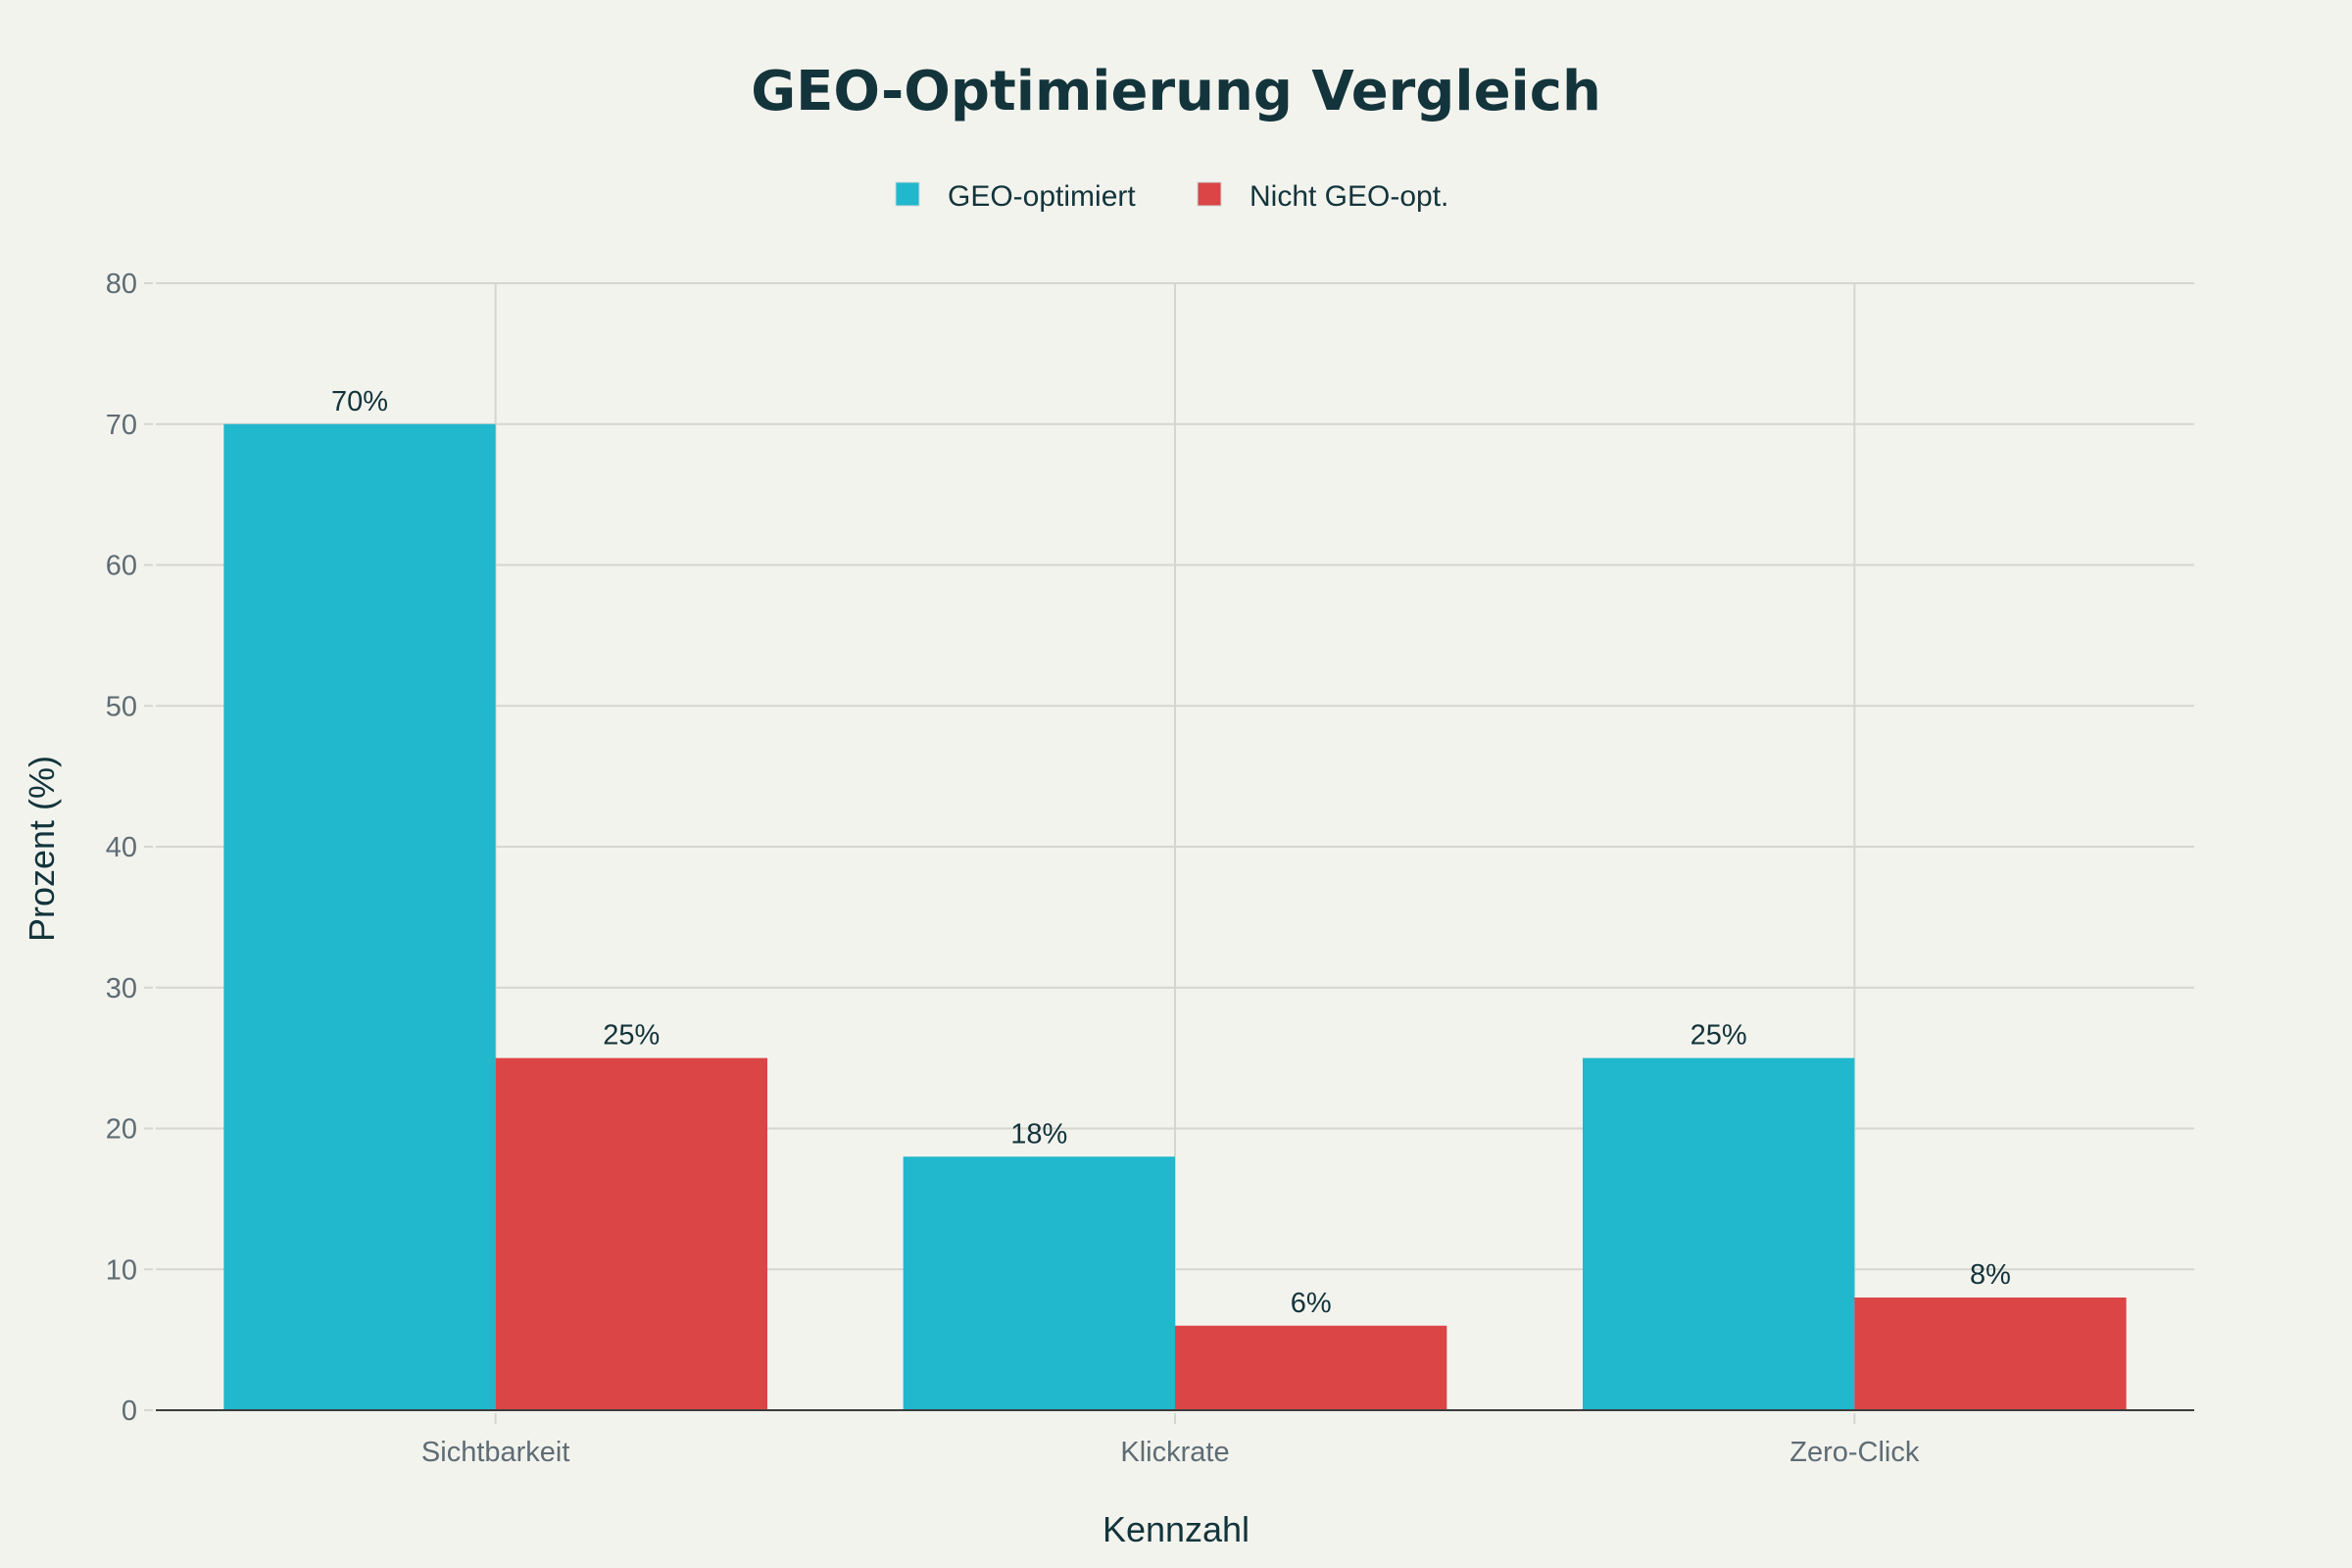 Image resolution: width=2352 pixels, height=1568 pixels. I want to click on y-tick-label: 50, so click(121, 706).